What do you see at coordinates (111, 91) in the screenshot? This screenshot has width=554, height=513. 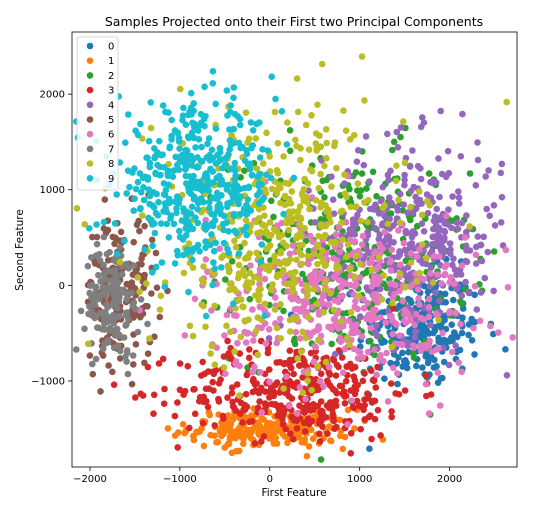 I see `legend-label: 3` at bounding box center [111, 91].